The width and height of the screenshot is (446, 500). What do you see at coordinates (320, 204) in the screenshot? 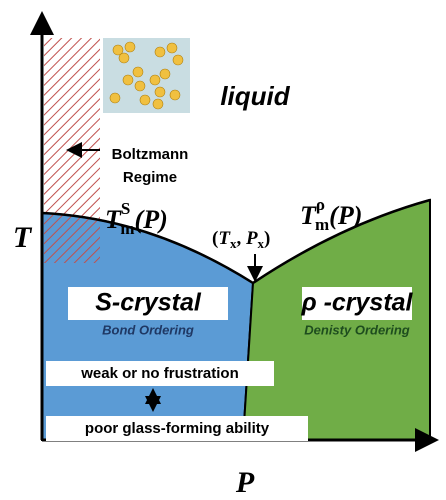
I see `label-part: ρ` at bounding box center [320, 204].